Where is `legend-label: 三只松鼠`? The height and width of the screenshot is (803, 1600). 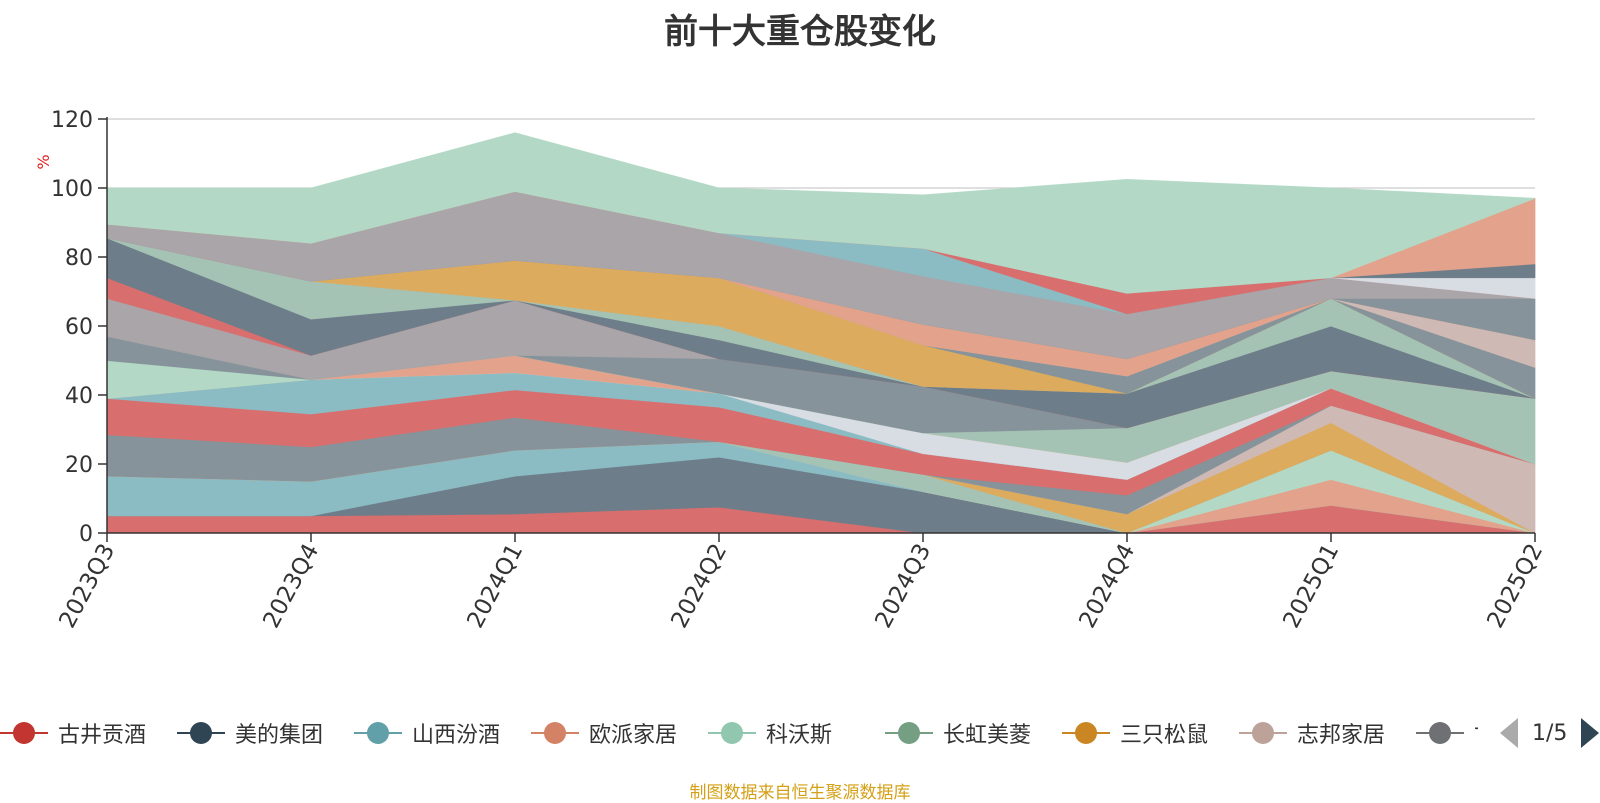 legend-label: 三只松鼠 is located at coordinates (1164, 735).